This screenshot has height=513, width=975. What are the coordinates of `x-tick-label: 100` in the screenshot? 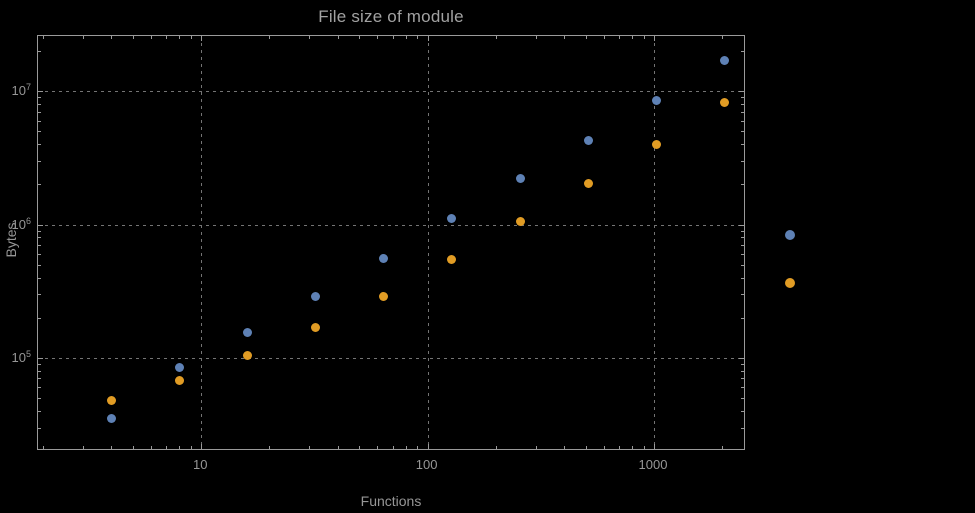 It's located at (426, 464).